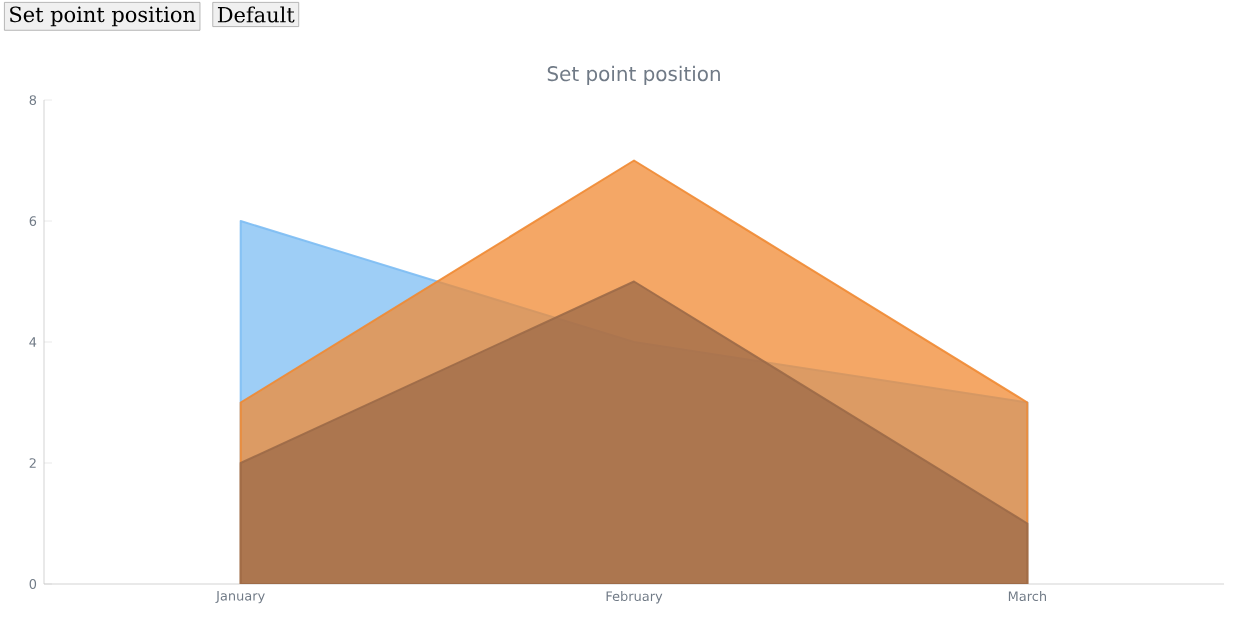 Image resolution: width=1240 pixels, height=644 pixels. Describe the element at coordinates (633, 75) in the screenshot. I see `chart-title: Set point position` at that location.